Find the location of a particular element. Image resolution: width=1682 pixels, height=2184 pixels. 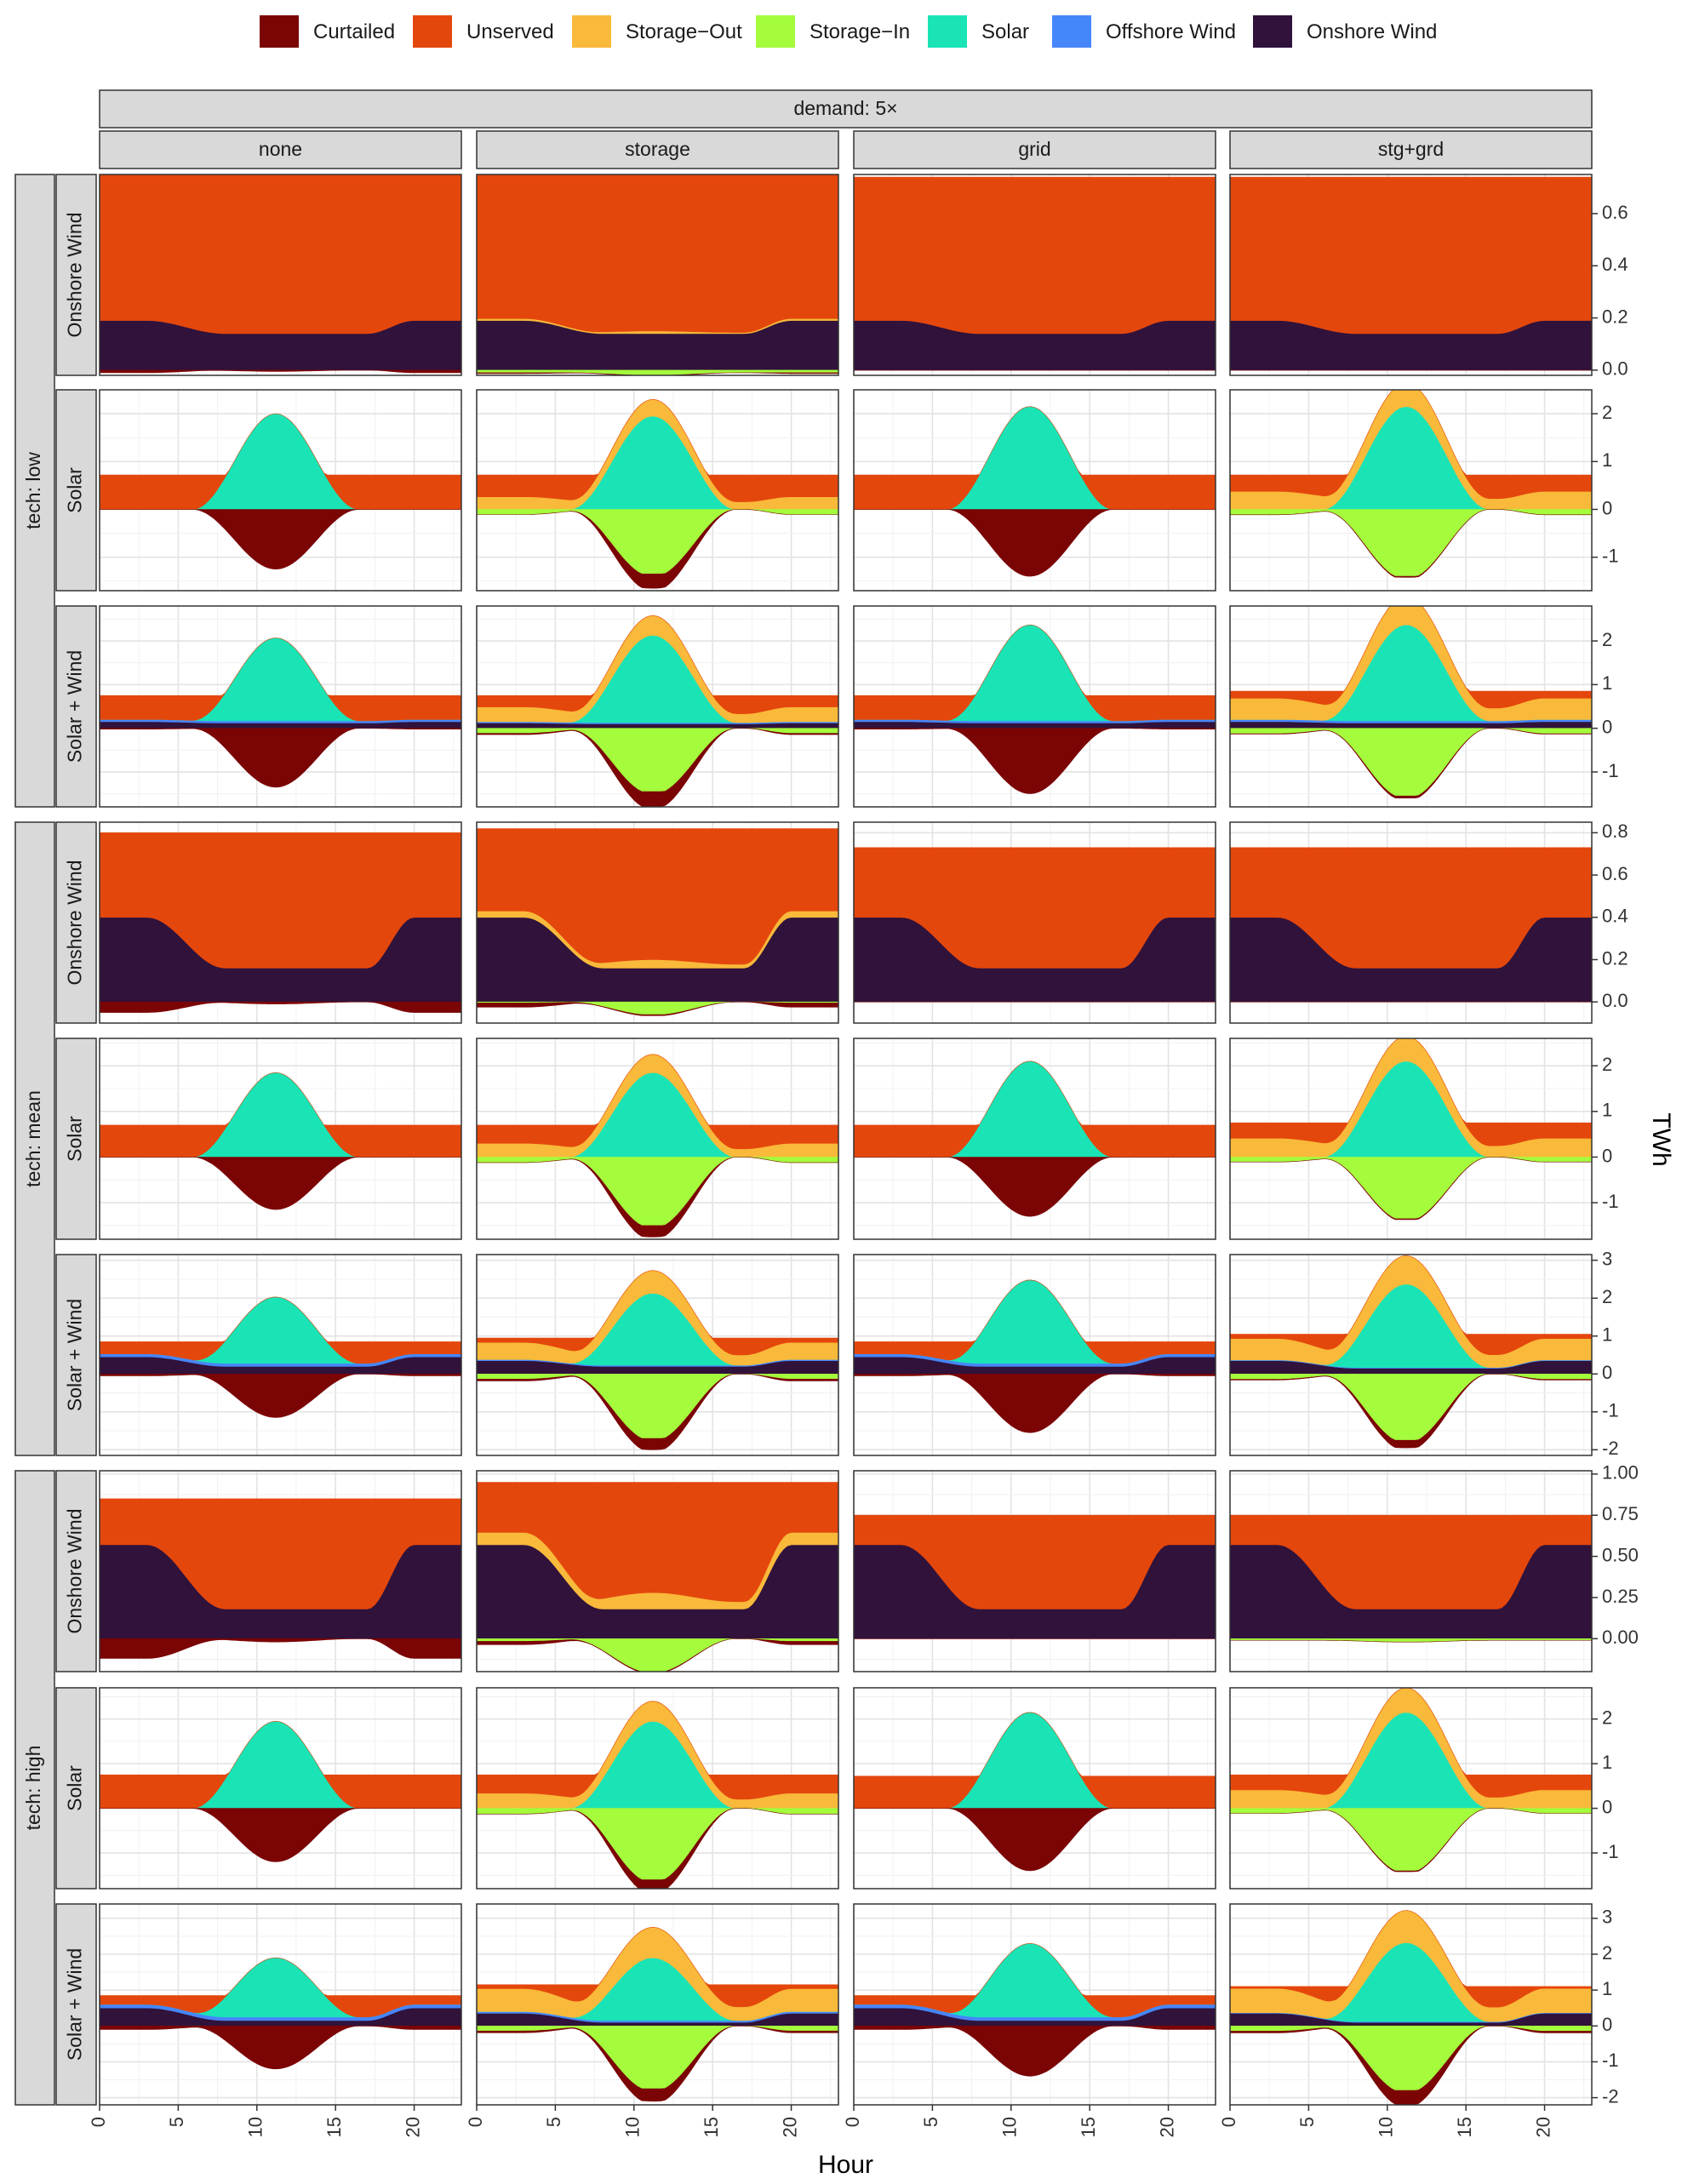

y-tick-label: 0.6 is located at coordinates (1615, 873).